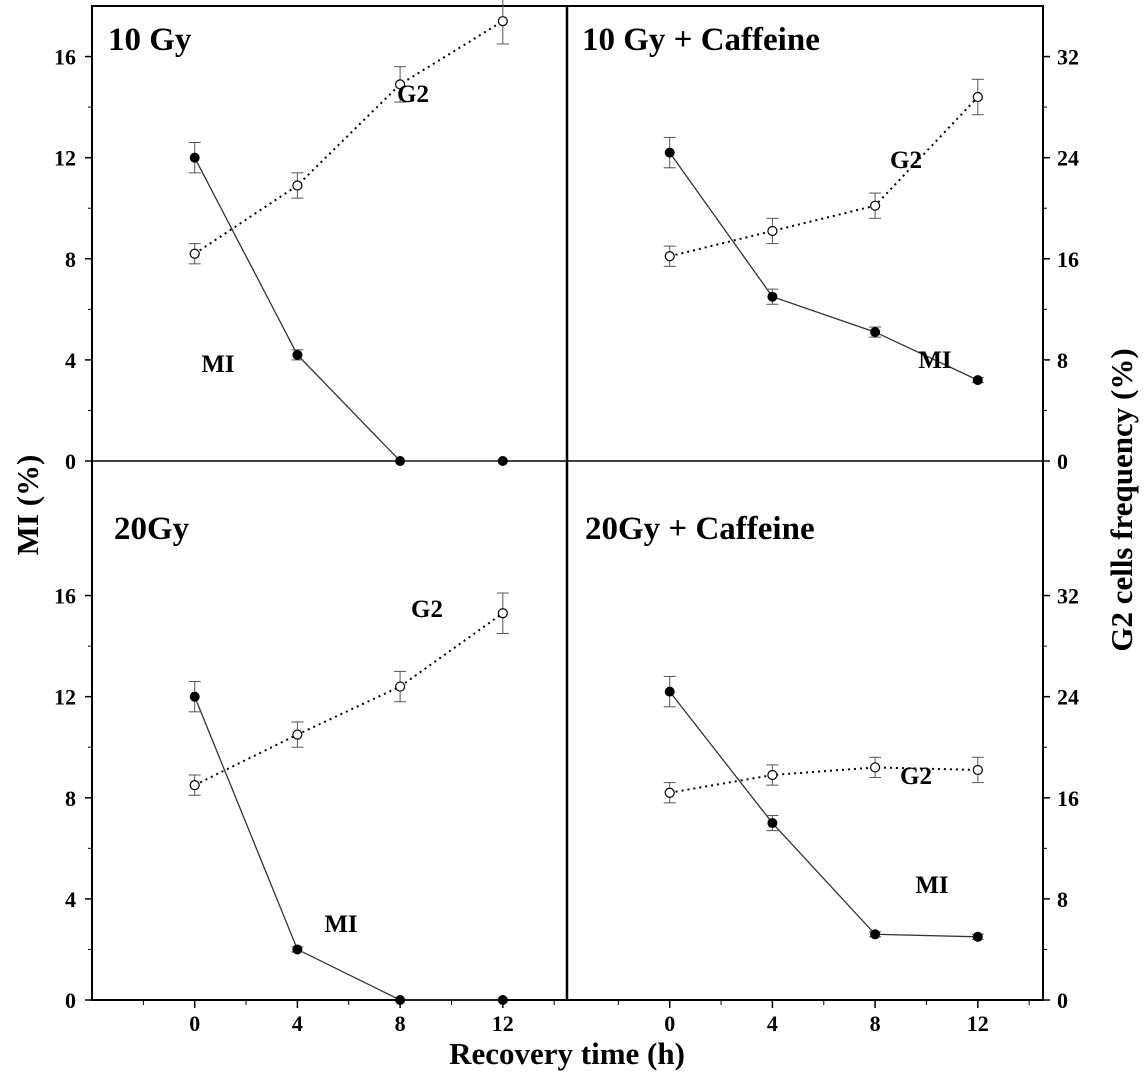  Describe the element at coordinates (1121, 499) in the screenshot. I see `right-axis-title: G2 cells frequency (%)` at that location.